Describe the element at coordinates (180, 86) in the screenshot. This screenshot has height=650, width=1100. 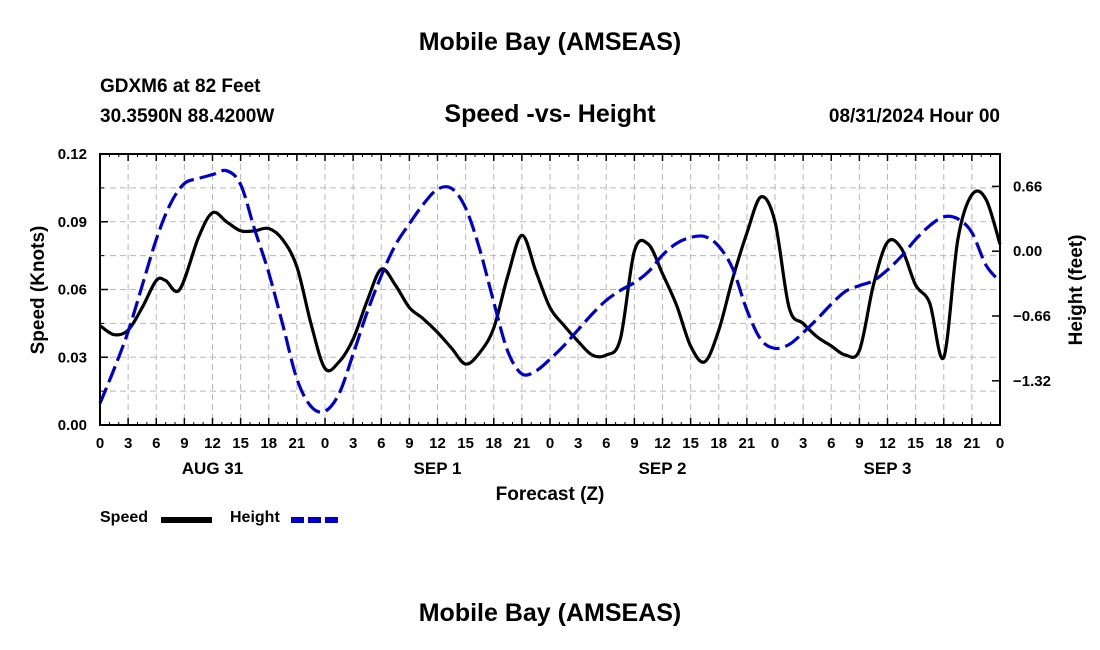
I see `station-label: GDXM6 at 82 Feet` at that location.